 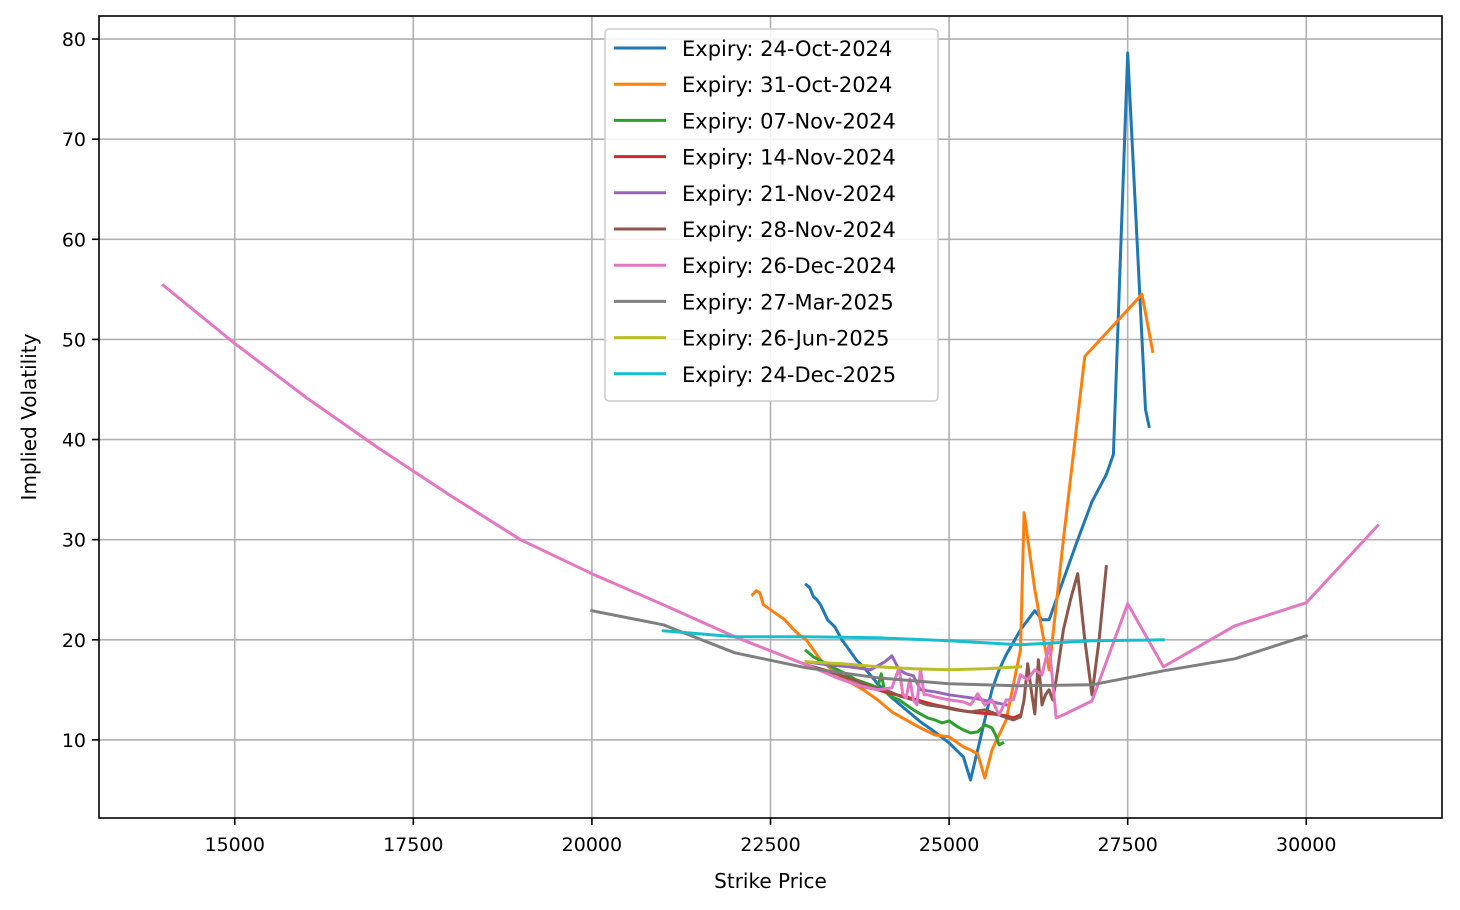 I want to click on x-tick-label: 27500, so click(x=1127, y=845).